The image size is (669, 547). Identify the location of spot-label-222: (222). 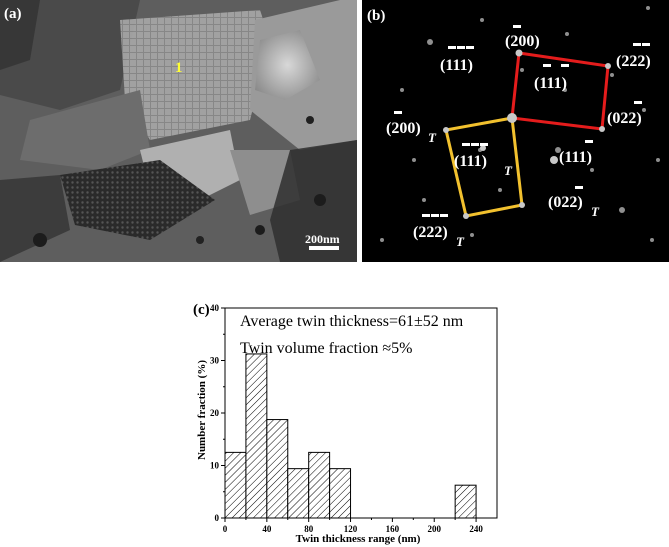
(633, 56).